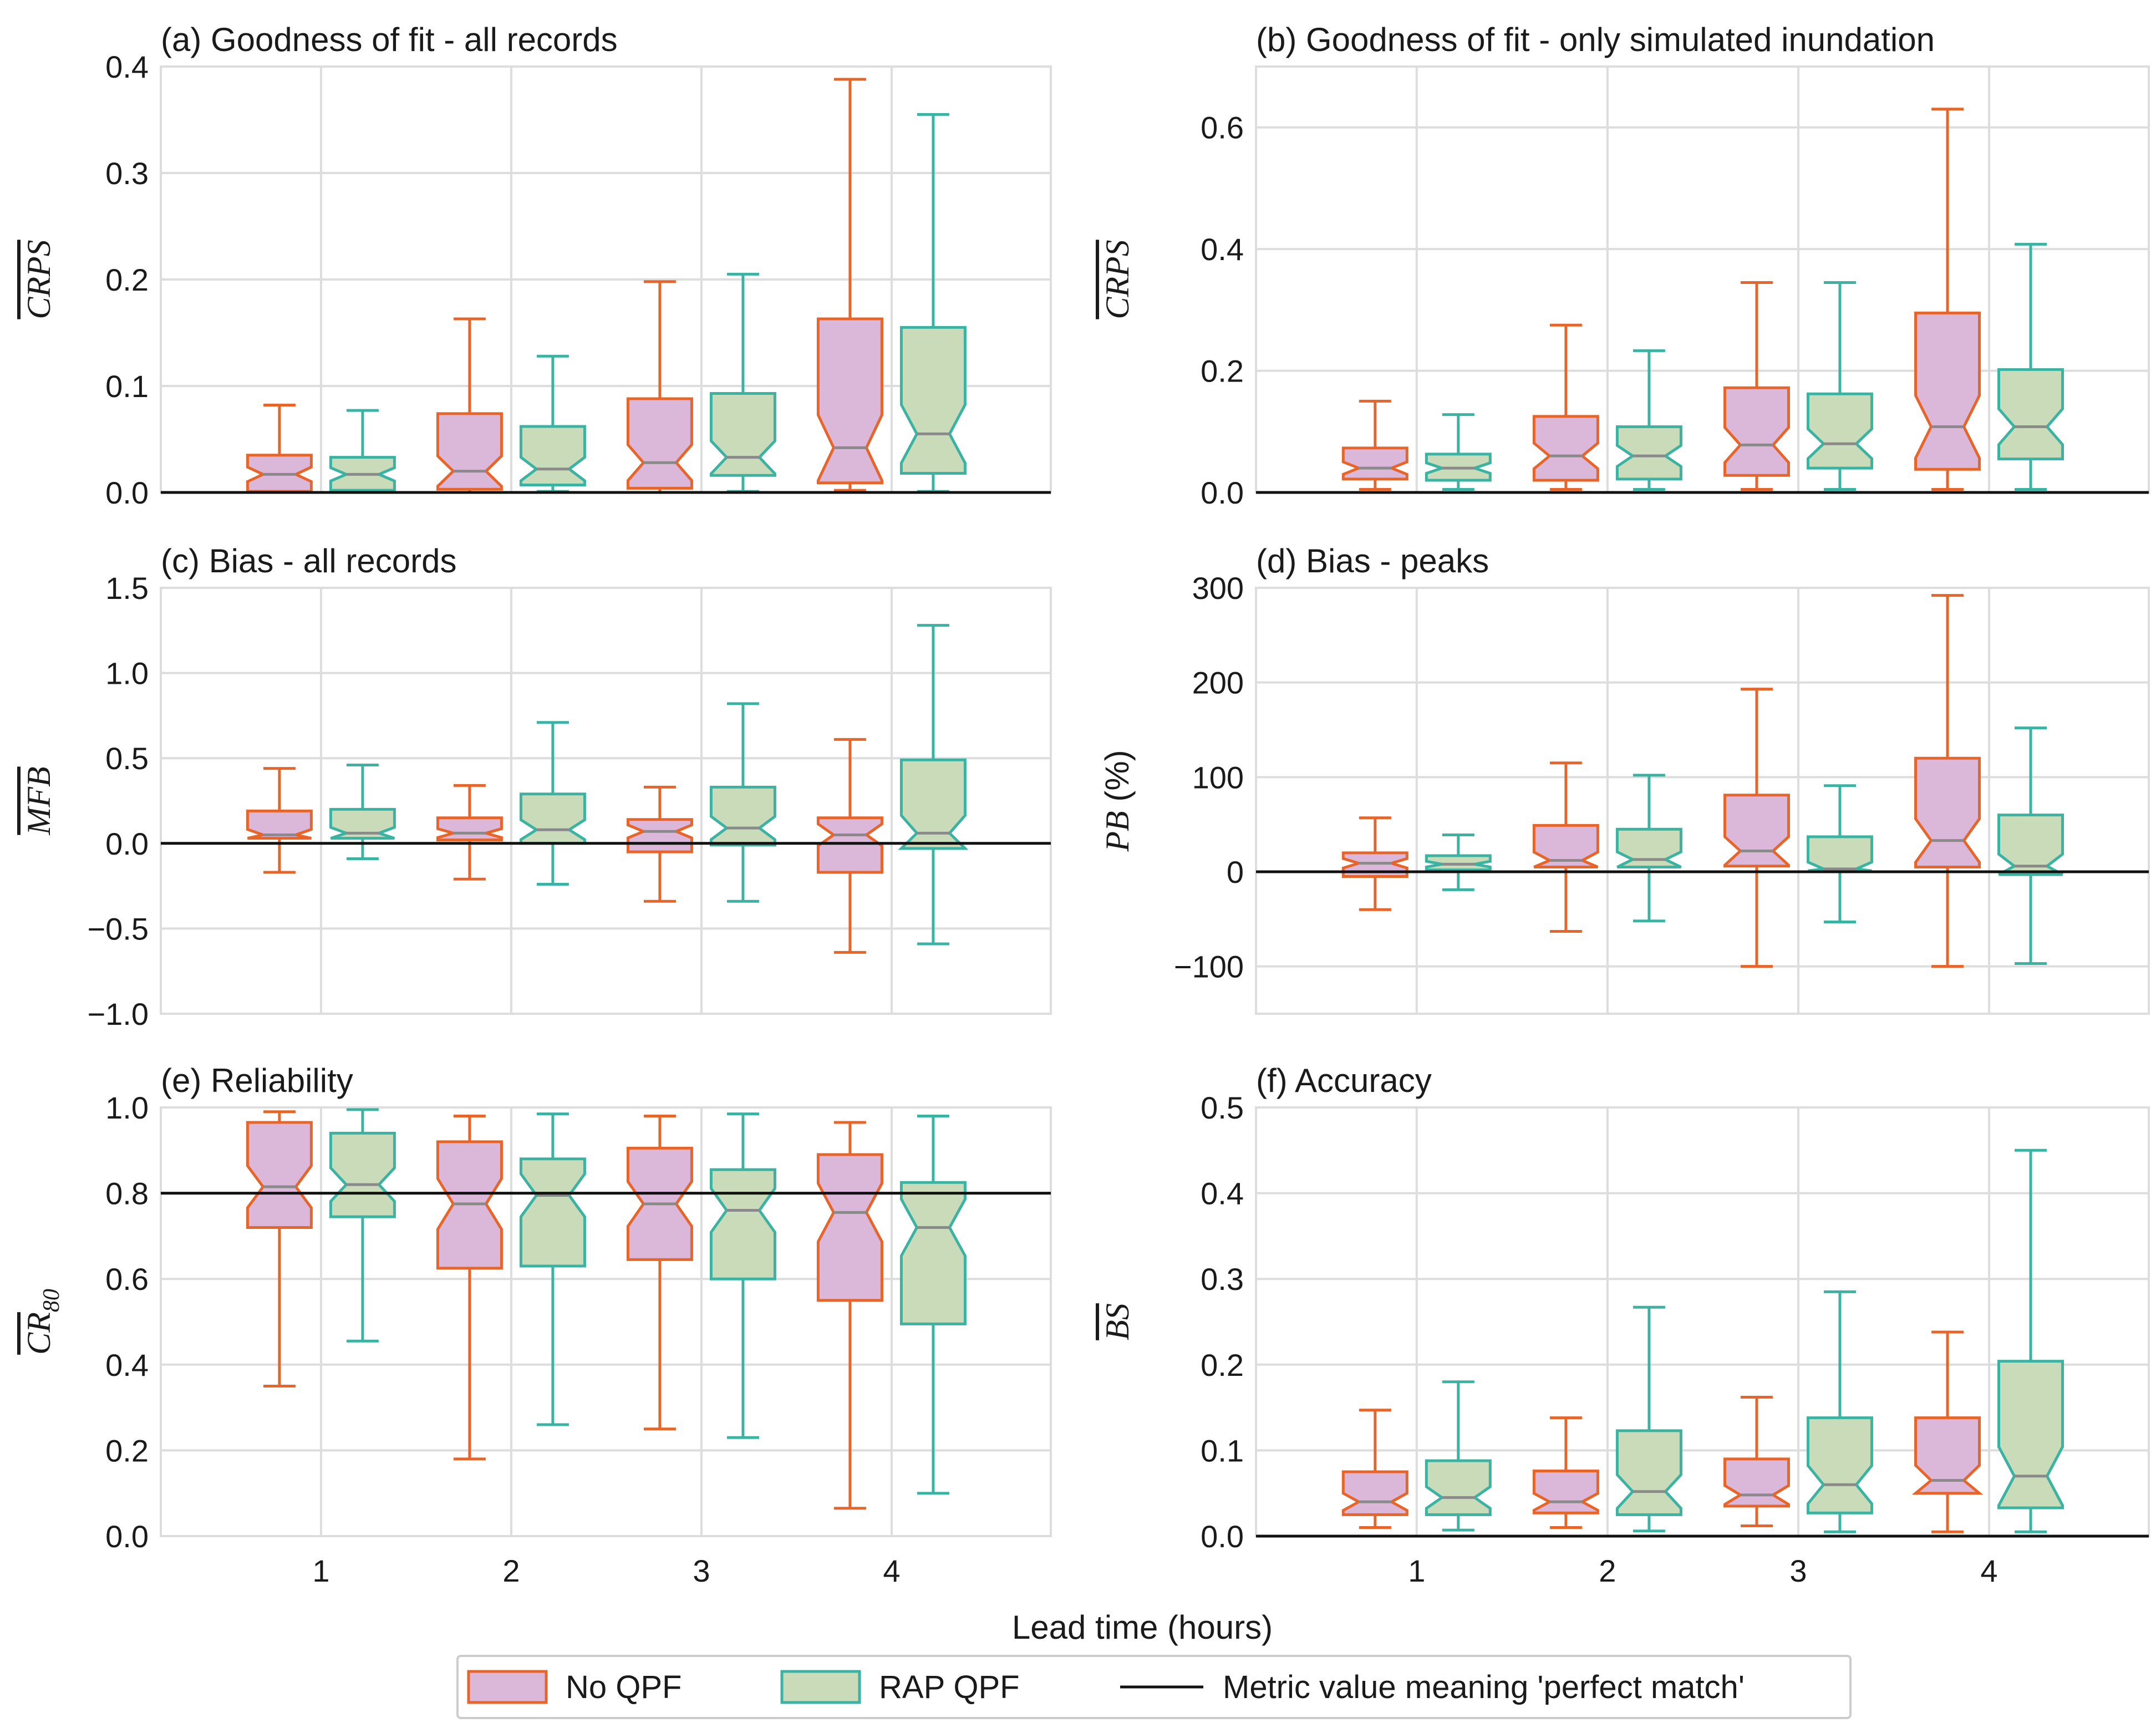 The image size is (2156, 1728). I want to click on y-axis-label-subscript: 80, so click(51, 1300).